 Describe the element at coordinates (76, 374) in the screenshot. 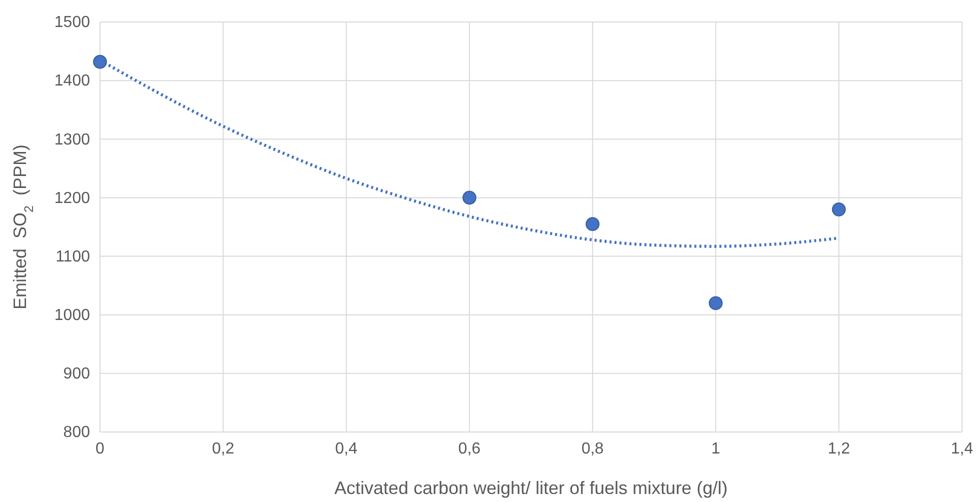

I see `y-tick-label: 900` at that location.